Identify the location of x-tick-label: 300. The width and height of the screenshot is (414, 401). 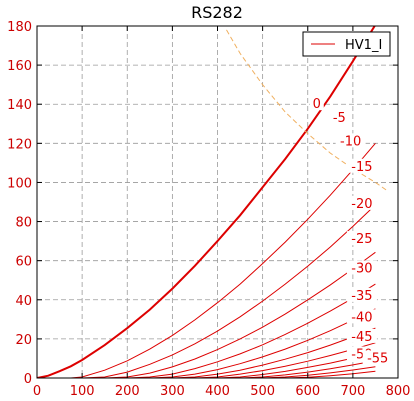
(172, 391).